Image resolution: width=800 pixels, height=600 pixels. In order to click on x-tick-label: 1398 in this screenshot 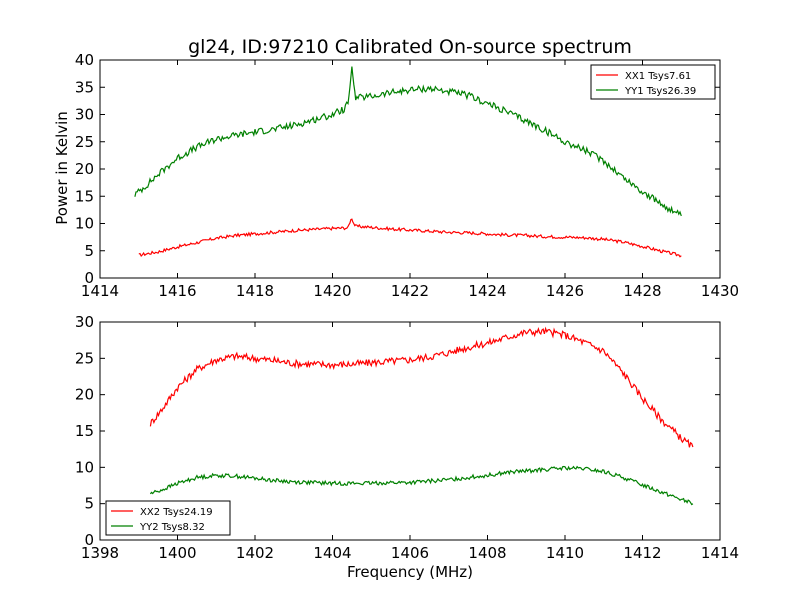, I will do `click(100, 553)`.